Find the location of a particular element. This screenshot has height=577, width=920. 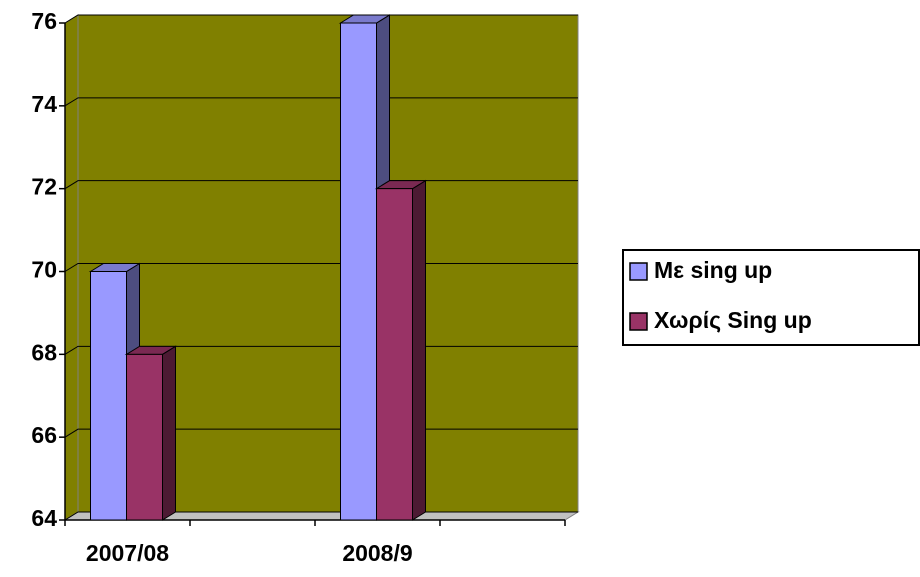

x-tick-label: 2007/08 is located at coordinates (127, 553).